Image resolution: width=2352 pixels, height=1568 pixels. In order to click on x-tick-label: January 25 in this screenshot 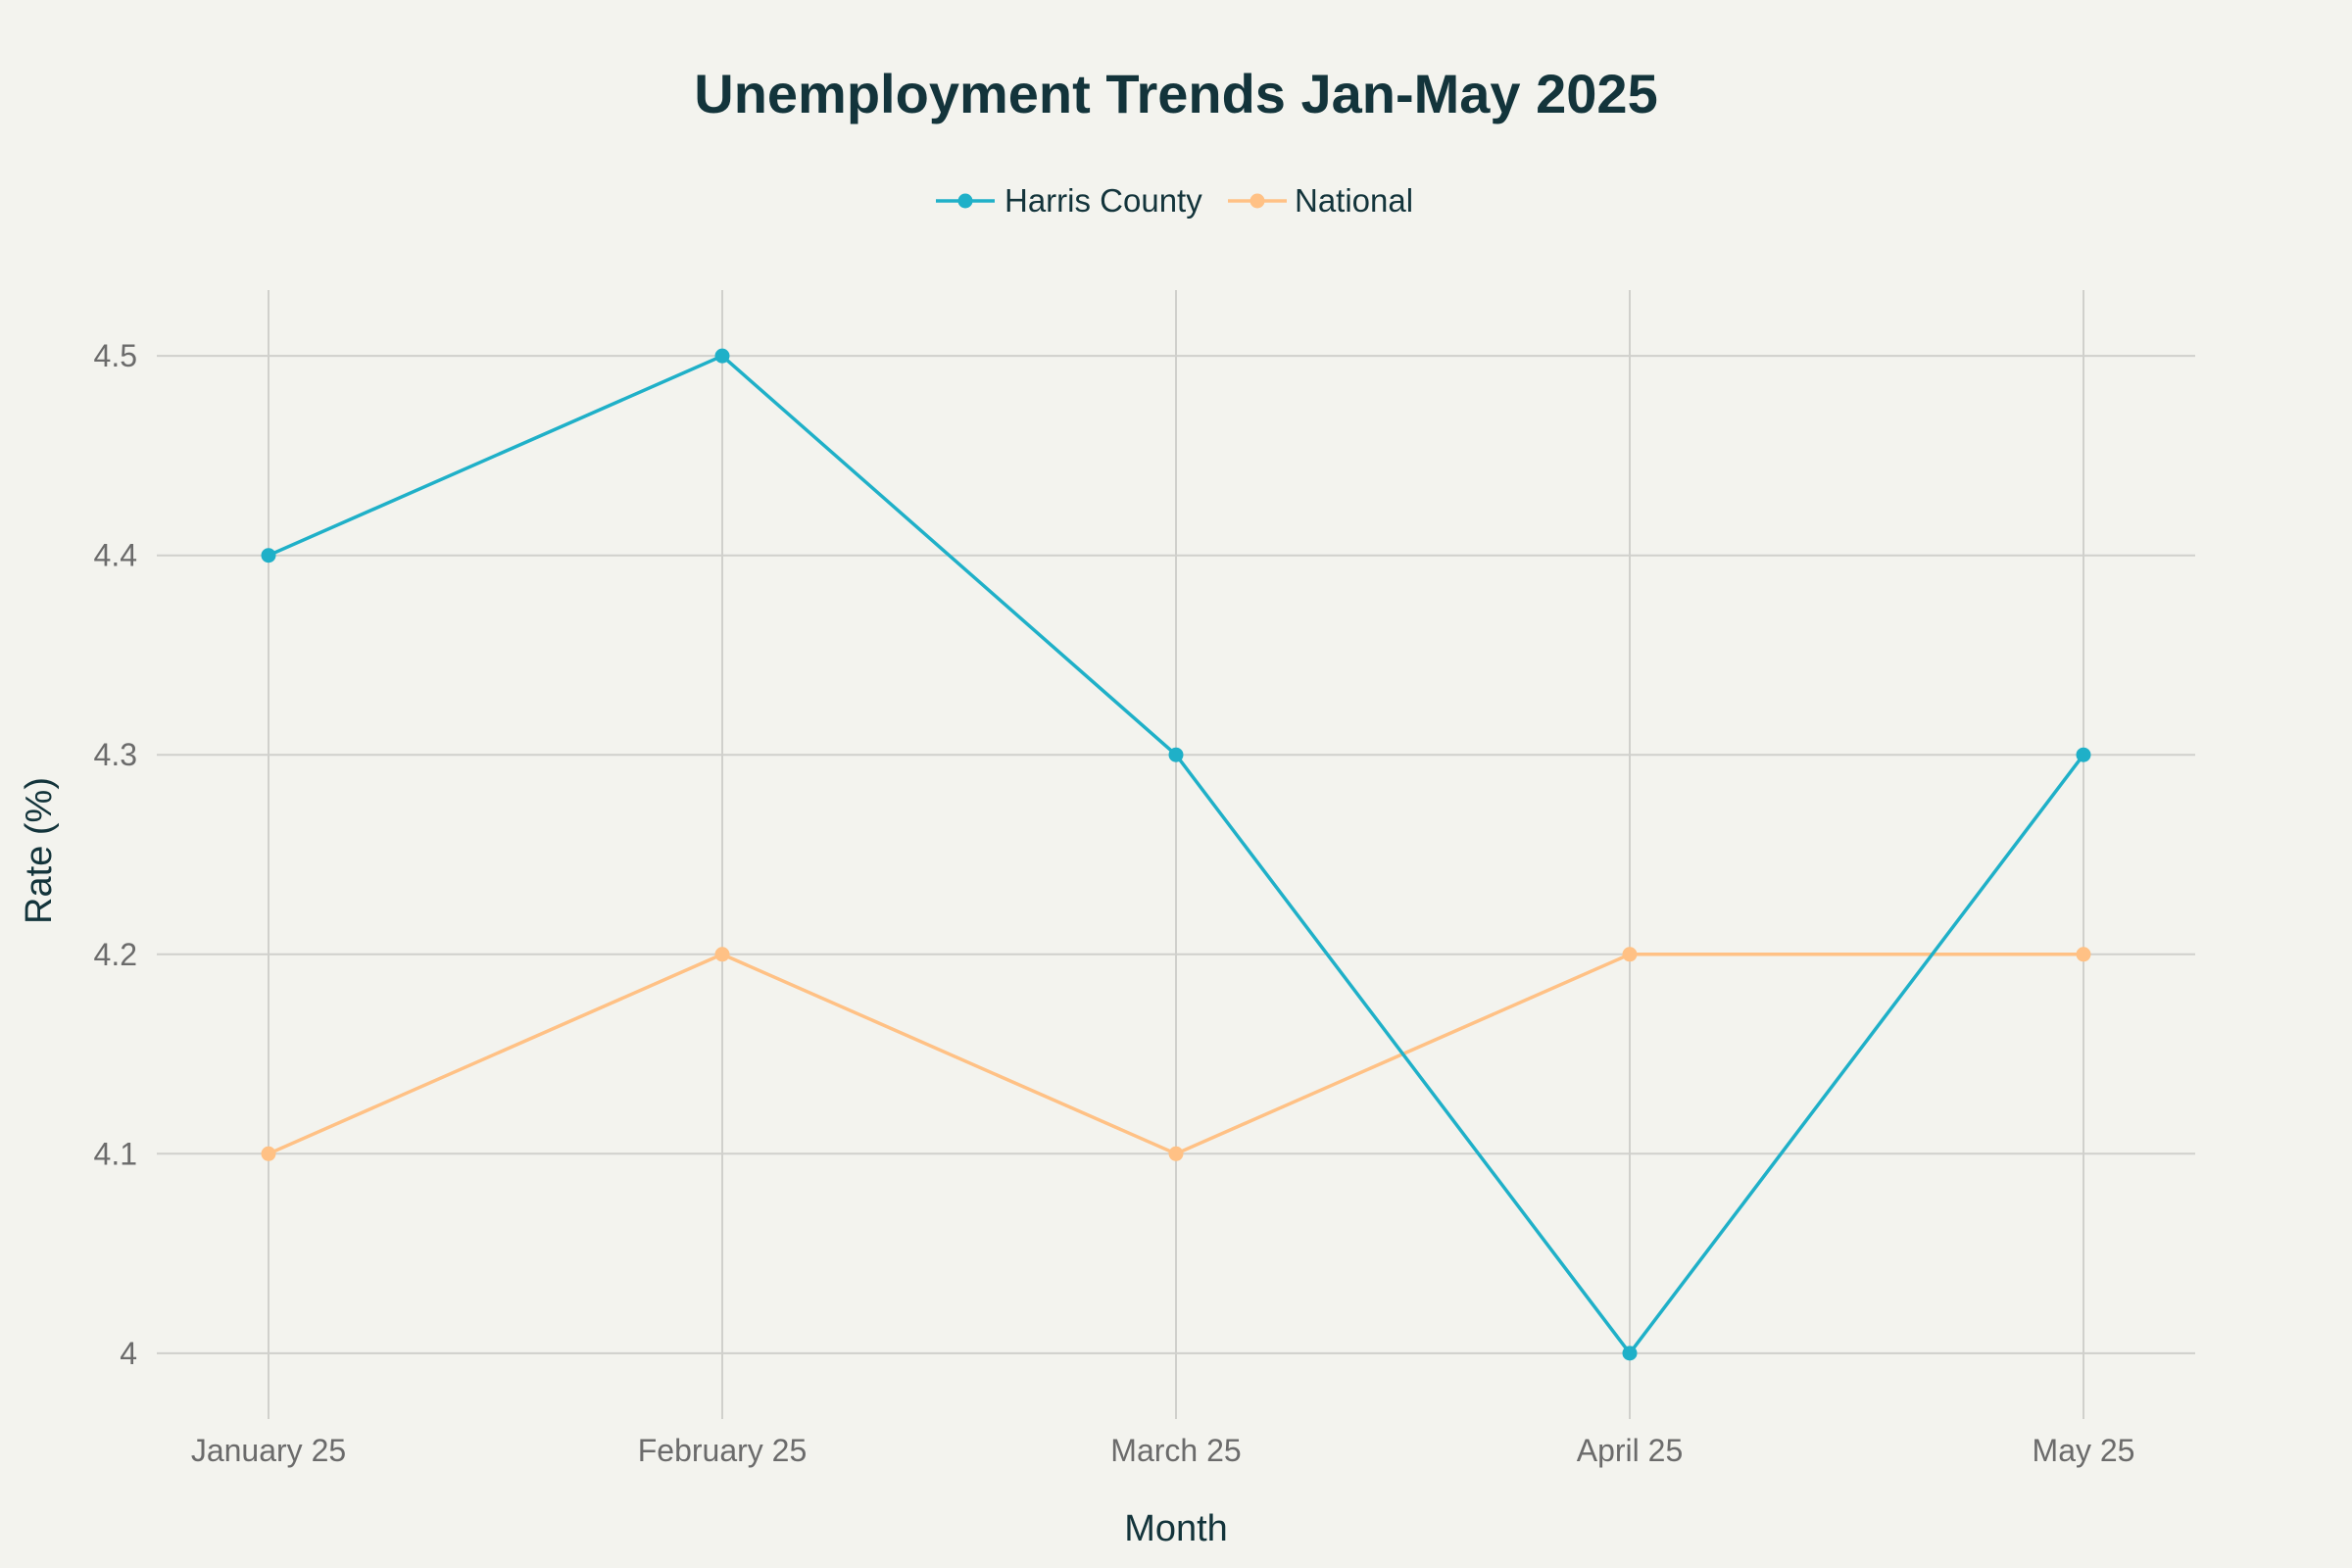, I will do `click(268, 1450)`.